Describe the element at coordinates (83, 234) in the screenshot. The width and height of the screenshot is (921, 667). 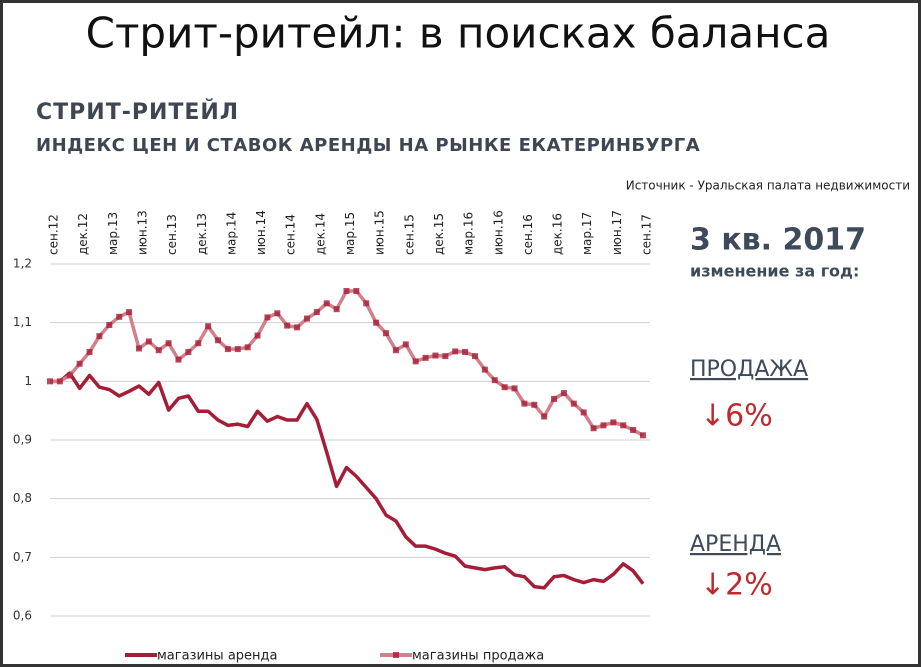
I see `x-tick-label: дек.12` at that location.